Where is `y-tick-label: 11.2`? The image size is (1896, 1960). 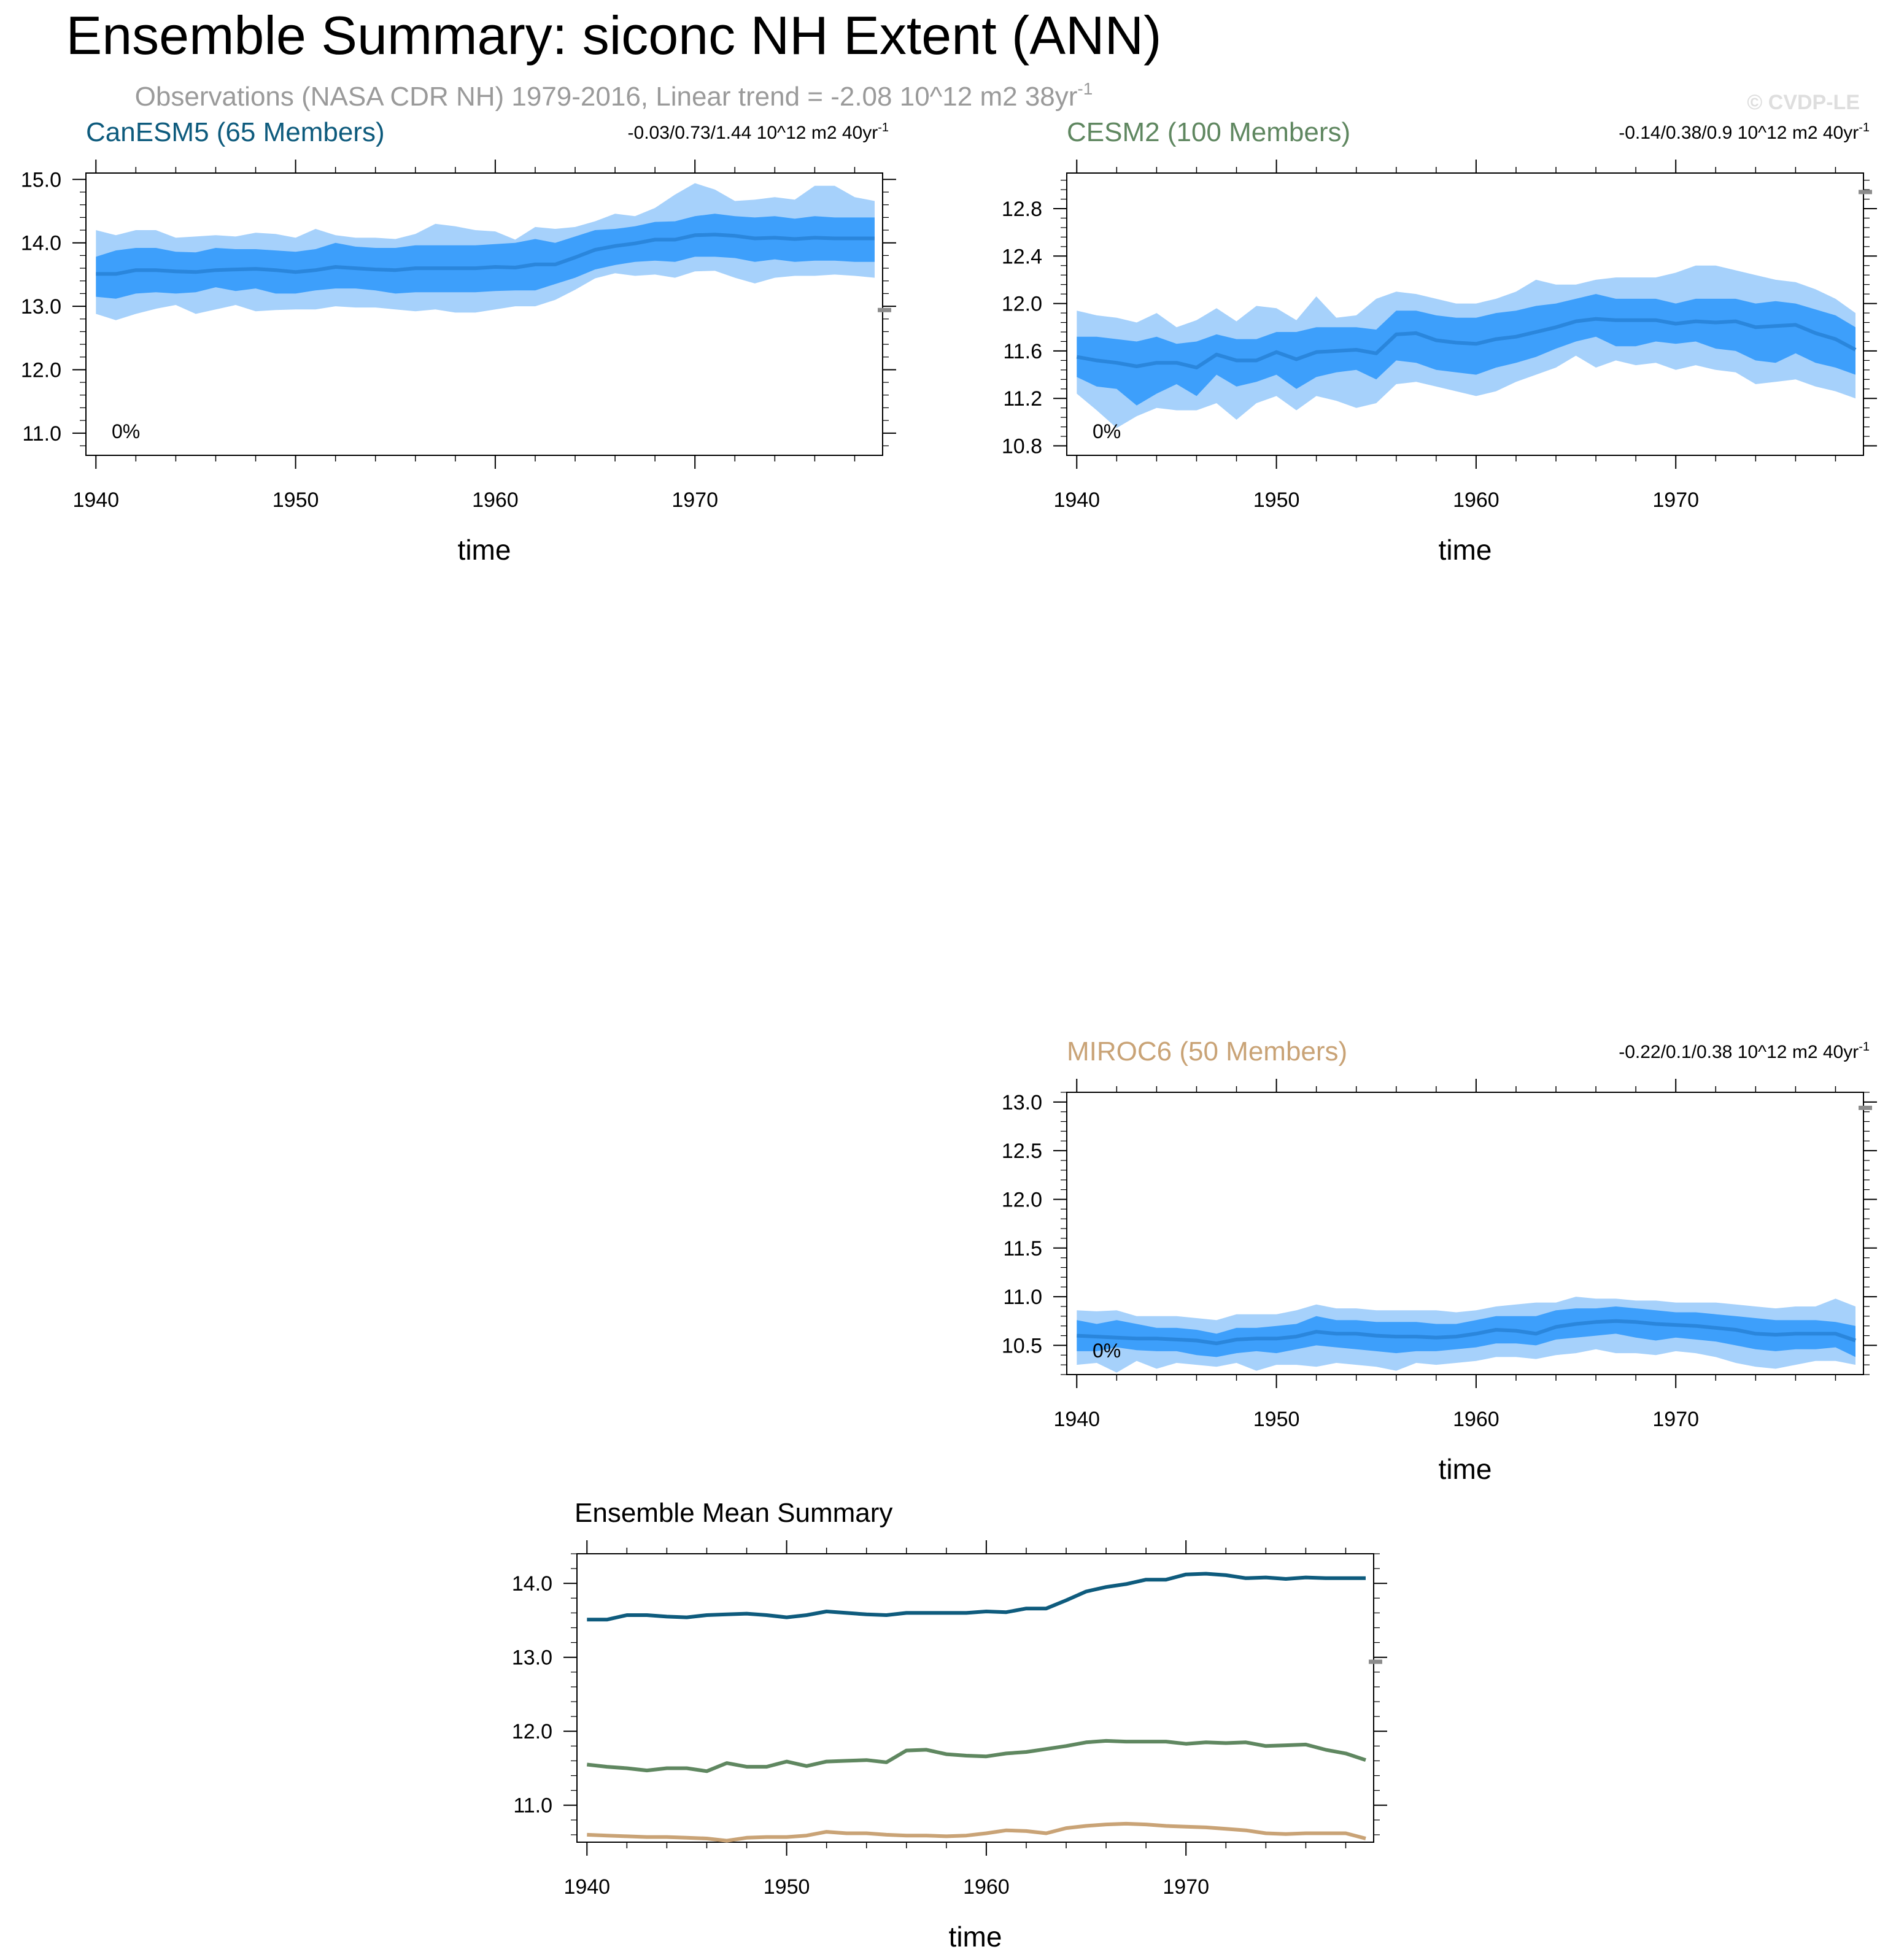 y-tick-label: 11.2 is located at coordinates (1022, 399).